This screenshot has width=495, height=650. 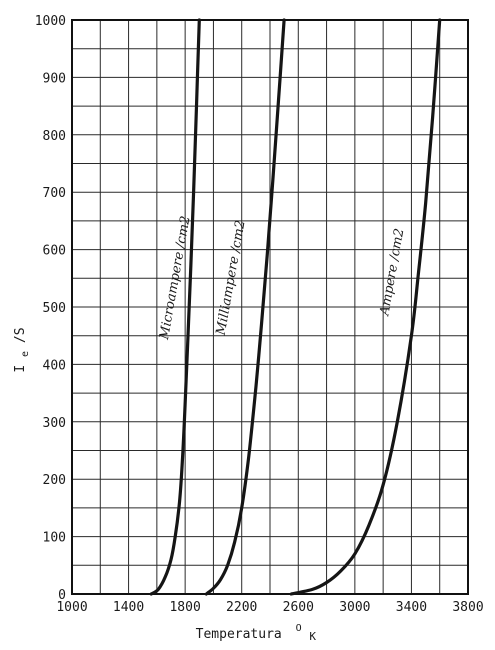 I want to click on y-axis-title: I e /S, so click(x=22, y=349).